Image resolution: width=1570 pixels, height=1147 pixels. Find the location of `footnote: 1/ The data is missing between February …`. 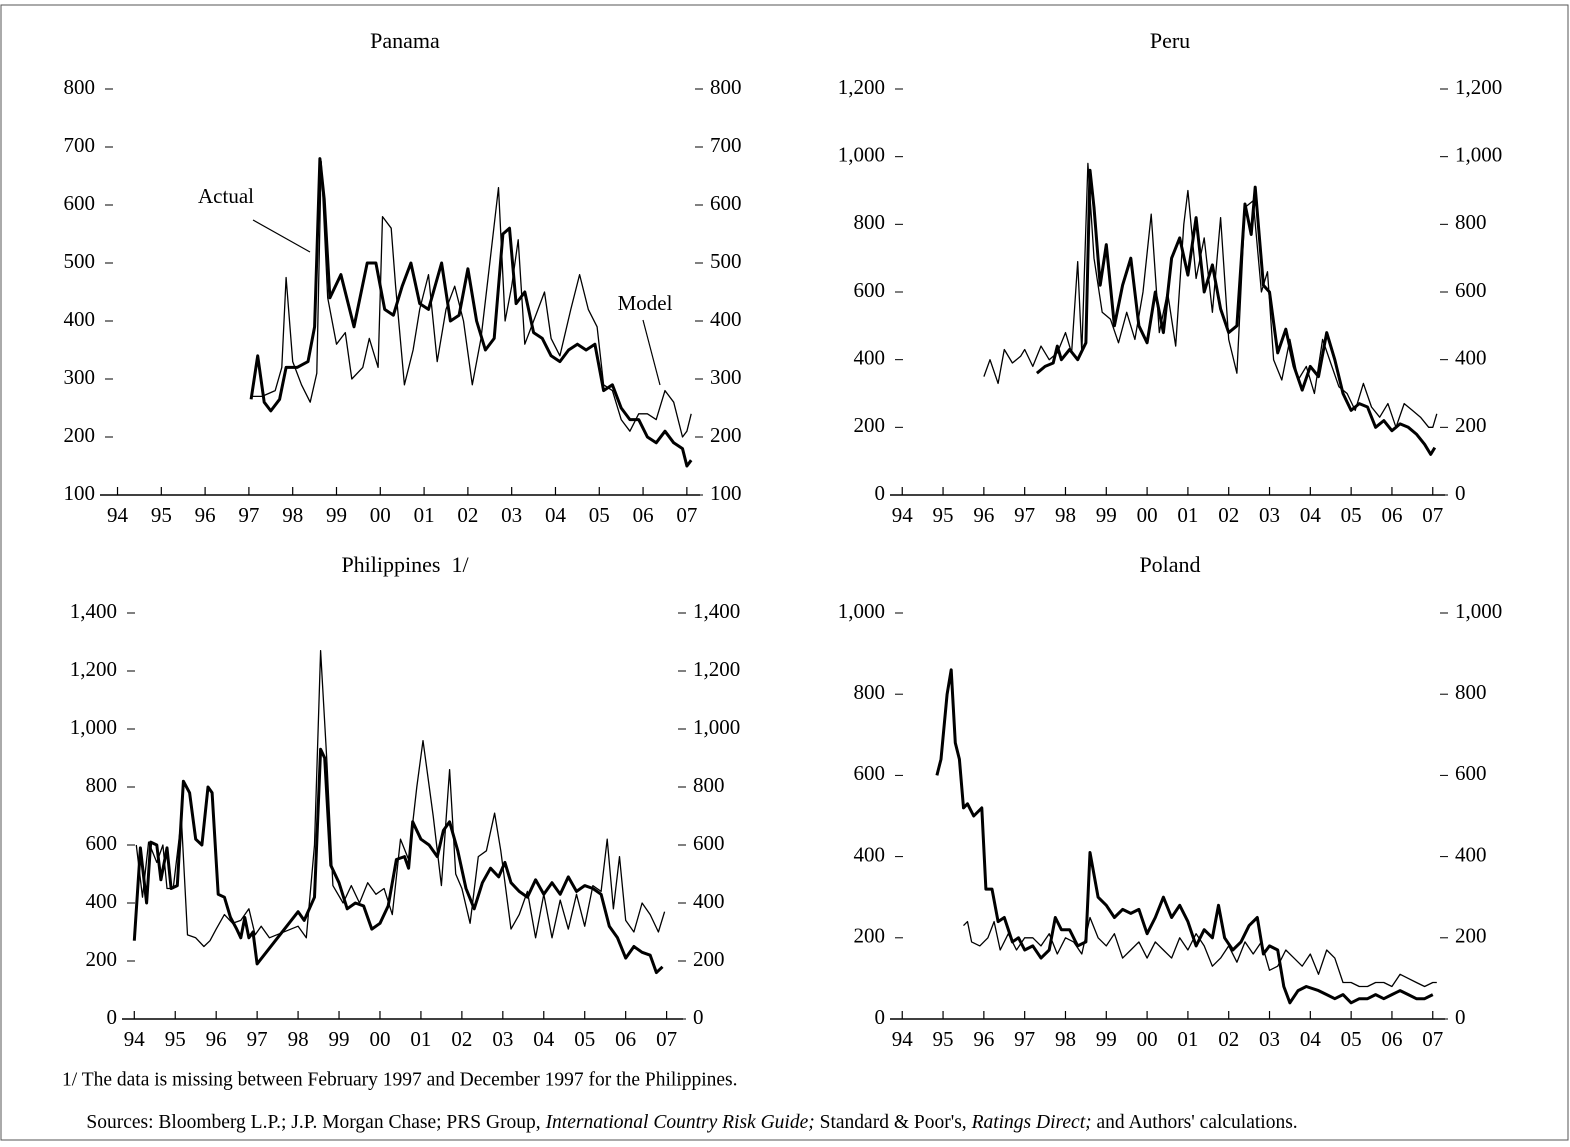

footnote: 1/ The data is missing between February … is located at coordinates (400, 1079).